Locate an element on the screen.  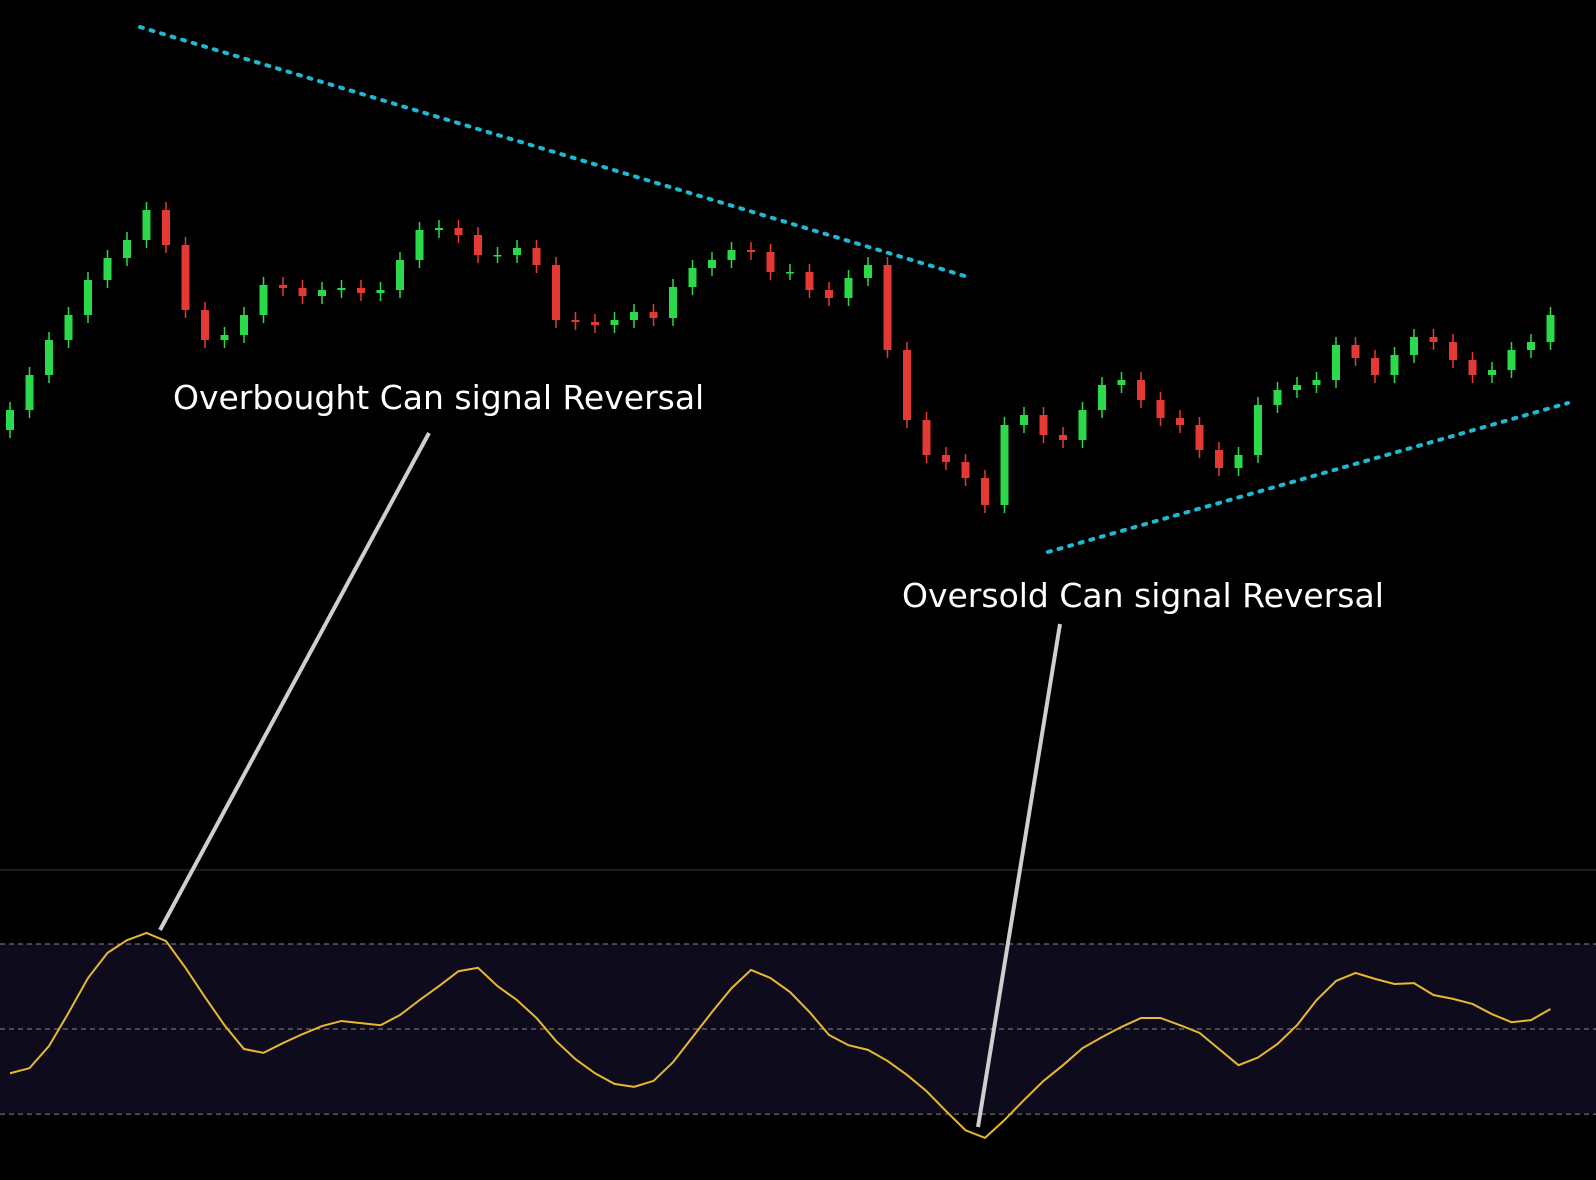
annotation: Oversold Can signal Reversal is located at coordinates (1143, 595).